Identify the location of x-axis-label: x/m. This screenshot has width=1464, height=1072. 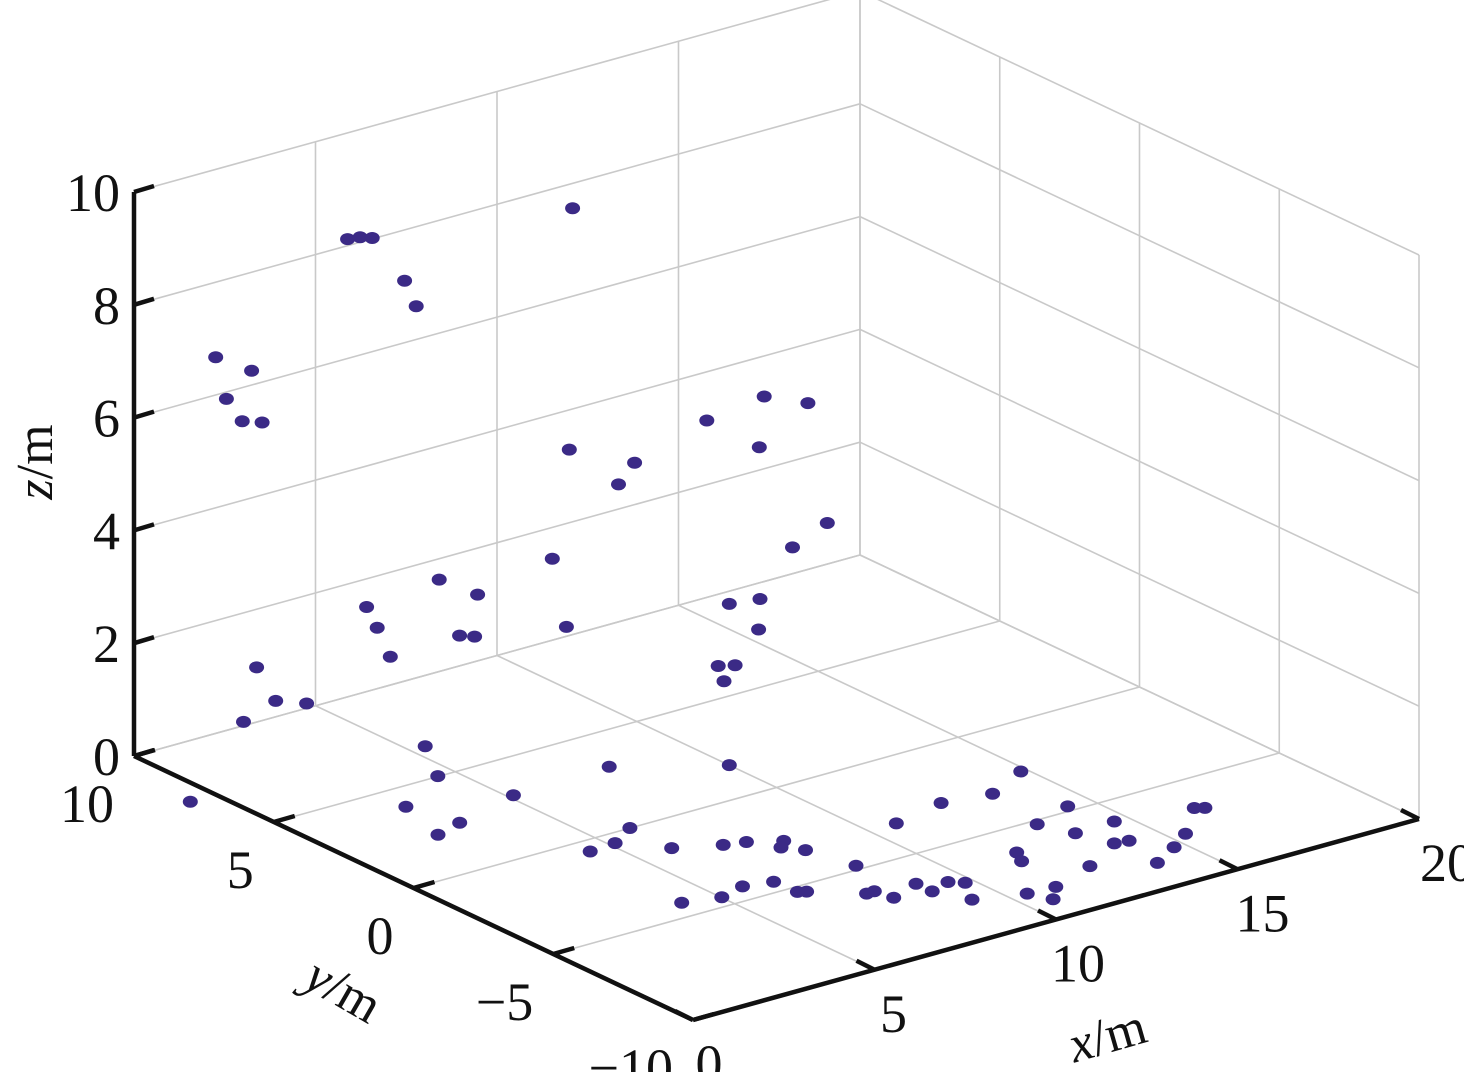
(1107, 1035).